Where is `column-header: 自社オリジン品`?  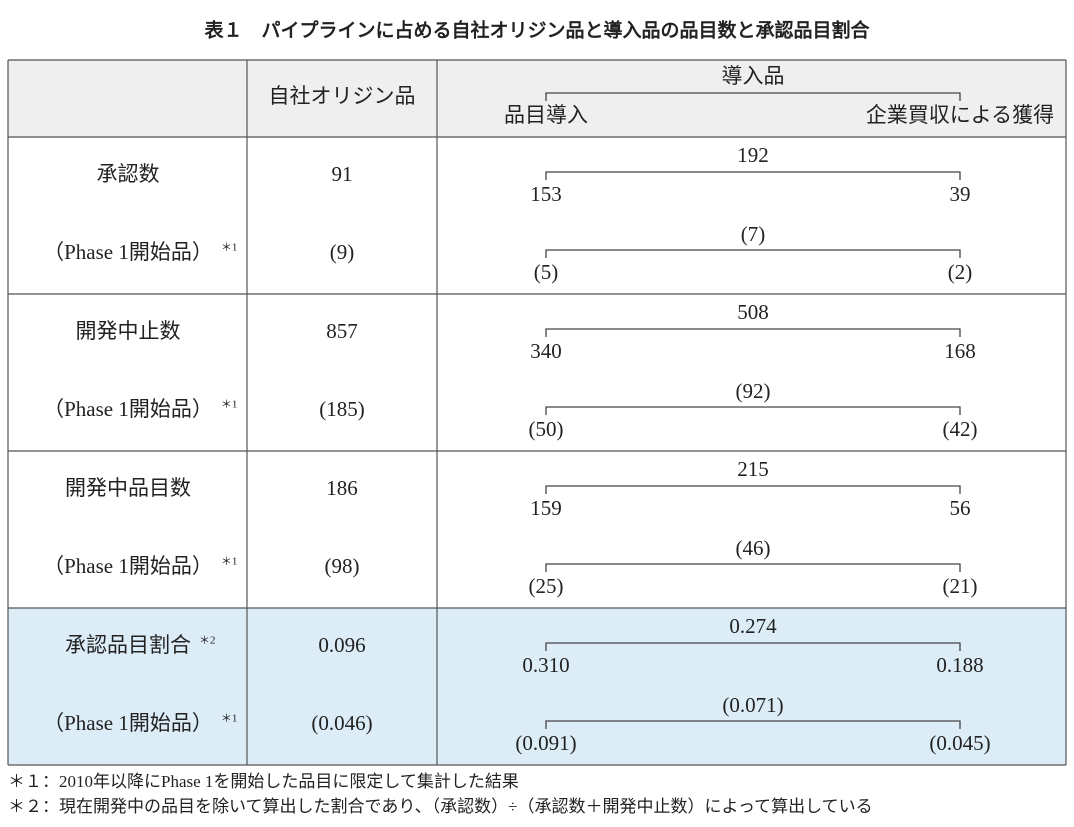 column-header: 自社オリジン品 is located at coordinates (342, 96).